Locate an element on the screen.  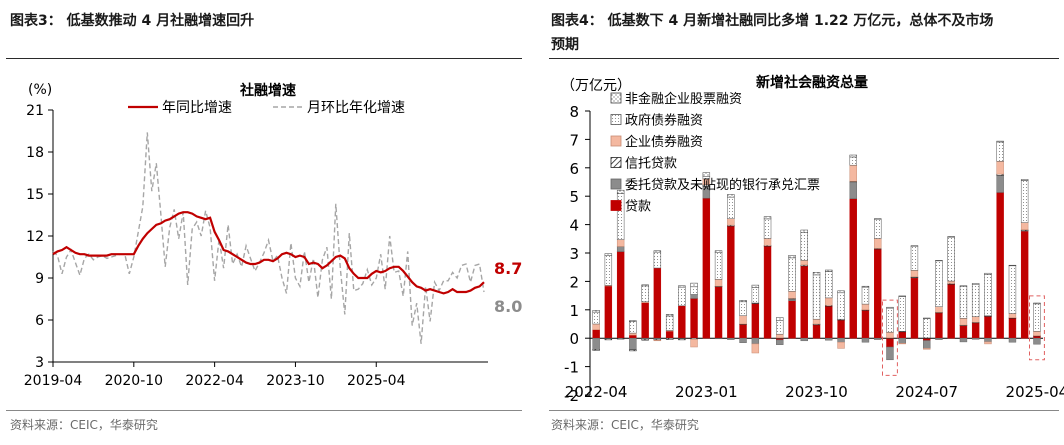
right-x-tick-label: 2023-01 is located at coordinates (706, 392).